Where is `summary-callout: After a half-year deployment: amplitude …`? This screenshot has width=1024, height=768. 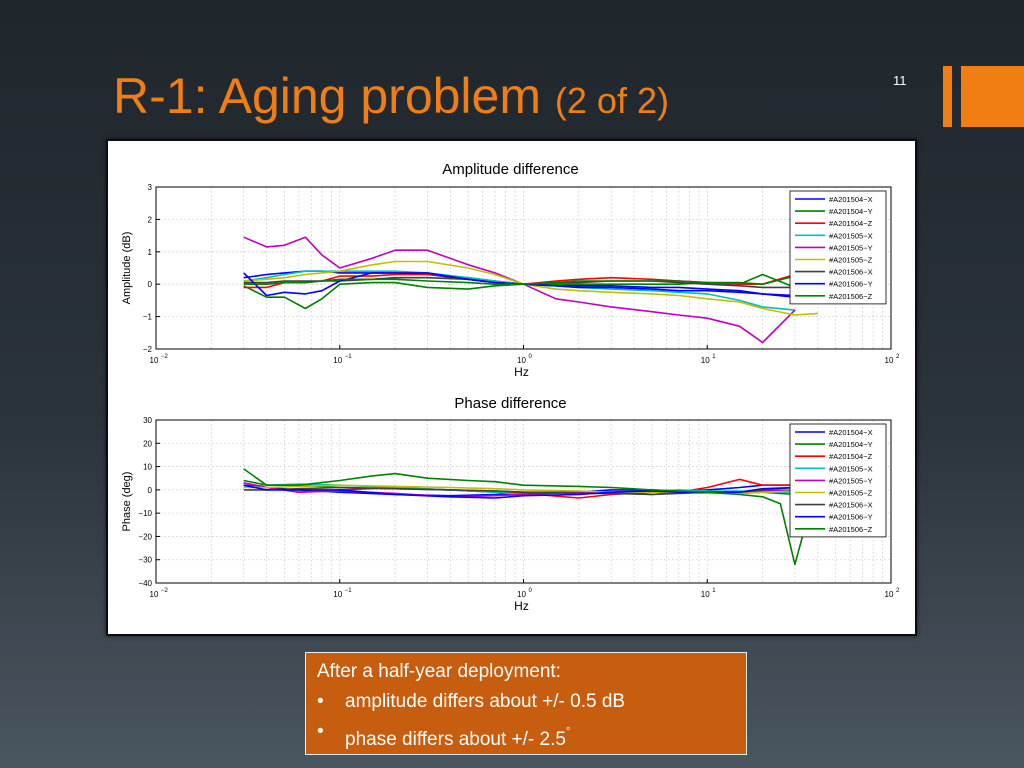
summary-callout: After a half-year deployment: amplitude … is located at coordinates (526, 703).